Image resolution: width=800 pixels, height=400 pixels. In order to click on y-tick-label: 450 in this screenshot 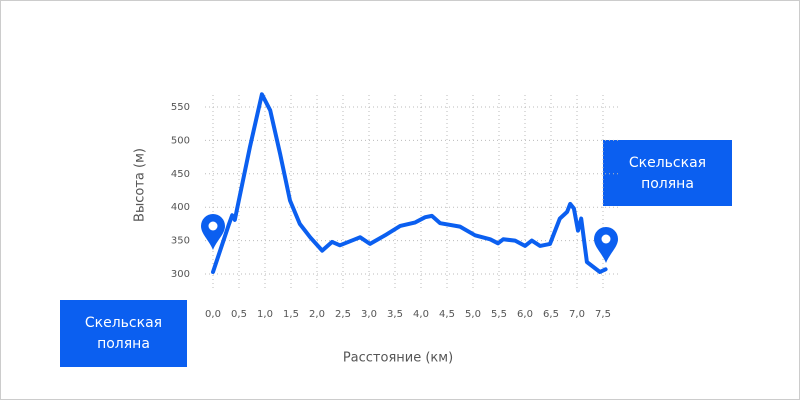, I will do `click(180, 174)`.